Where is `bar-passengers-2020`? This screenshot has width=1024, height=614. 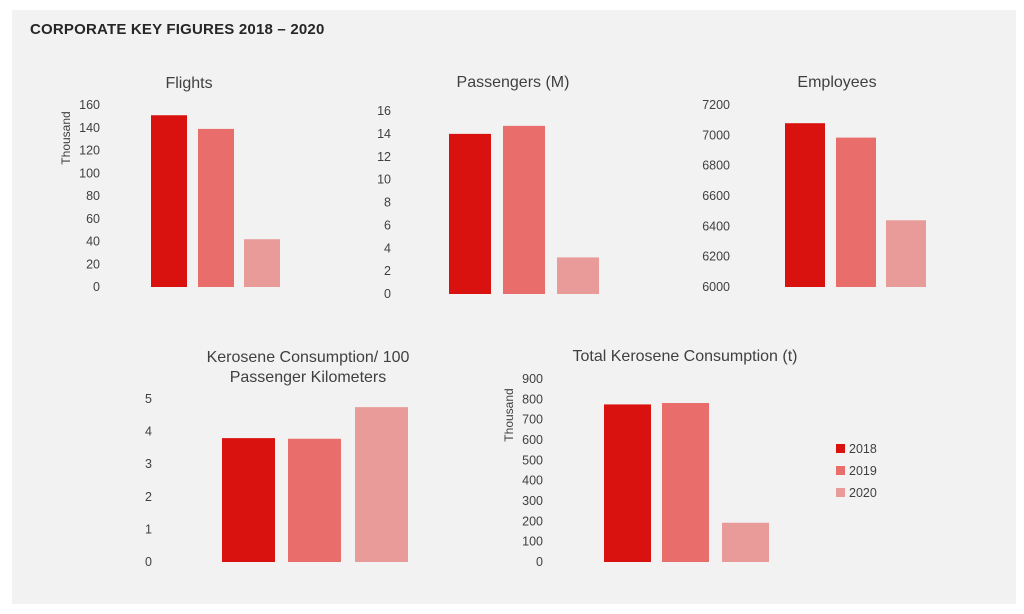
bar-passengers-2020 is located at coordinates (578, 275).